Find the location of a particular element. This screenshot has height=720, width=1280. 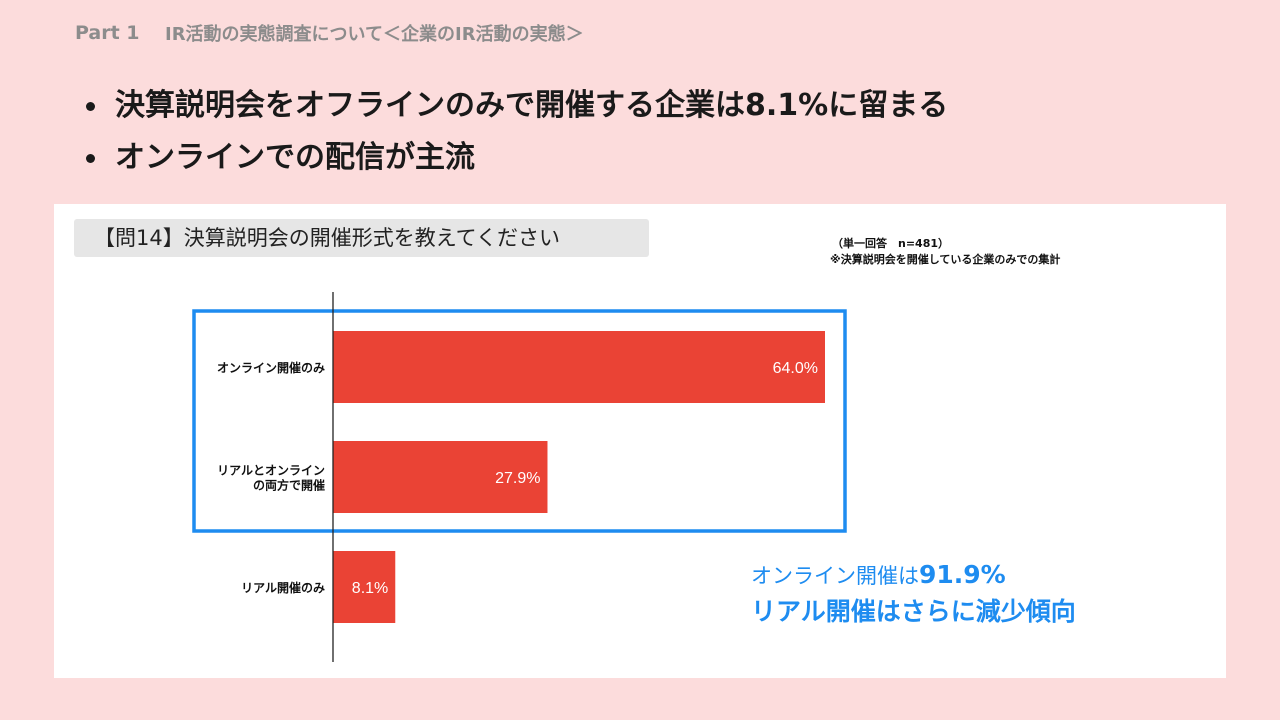

callout-prefix: オンライン開催は is located at coordinates (835, 576).